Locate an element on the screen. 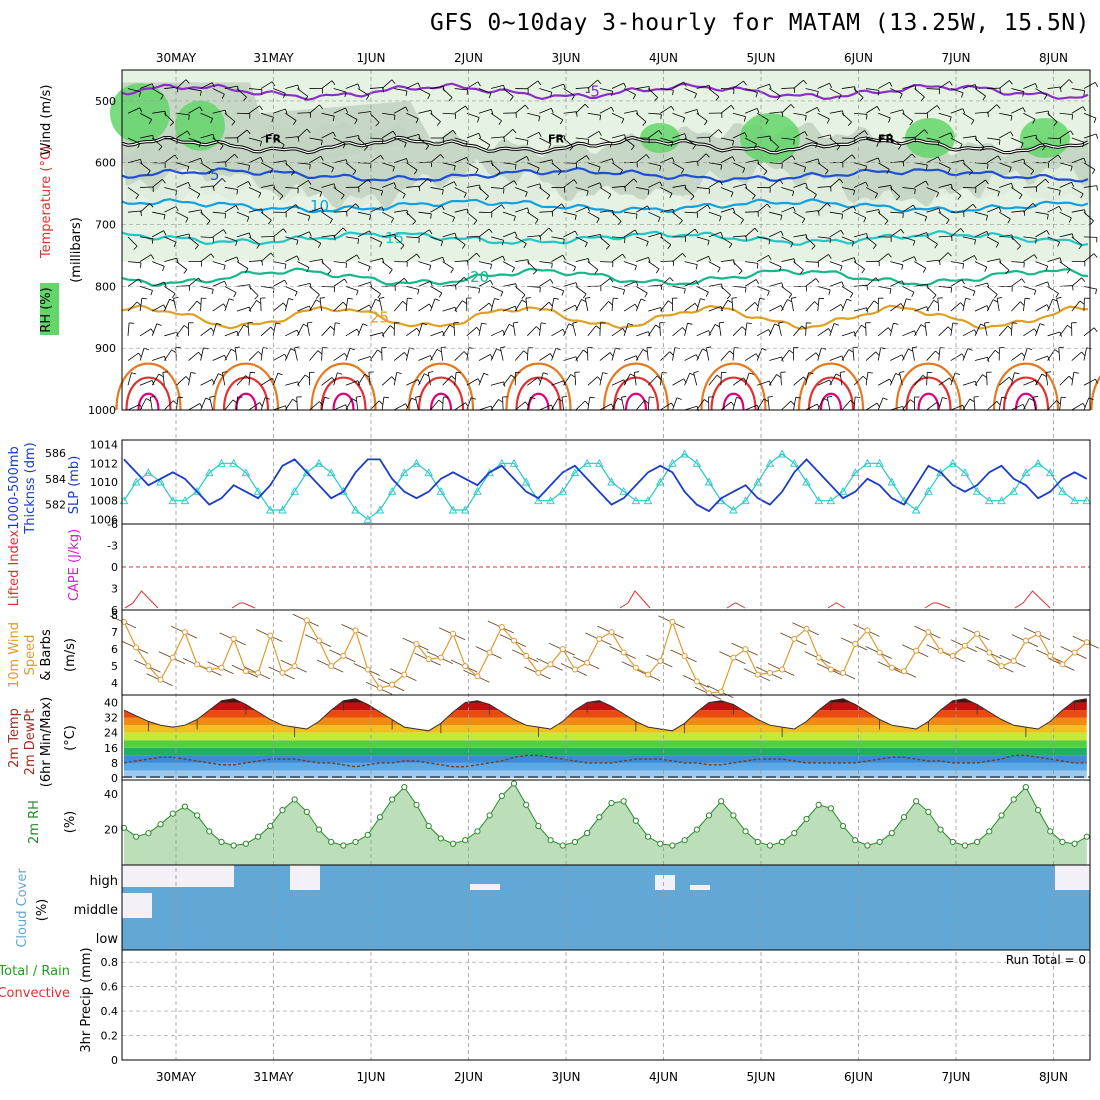  rh-axis: 2m RH is located at coordinates (34, 822).